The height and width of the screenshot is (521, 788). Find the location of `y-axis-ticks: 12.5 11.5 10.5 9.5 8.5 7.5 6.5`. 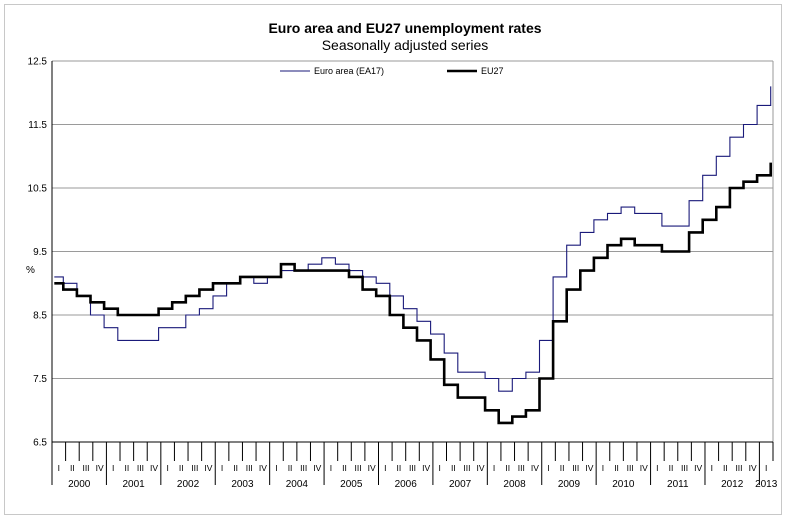

y-axis-ticks: 12.5 11.5 10.5 9.5 8.5 7.5 6.5 is located at coordinates (38, 253).